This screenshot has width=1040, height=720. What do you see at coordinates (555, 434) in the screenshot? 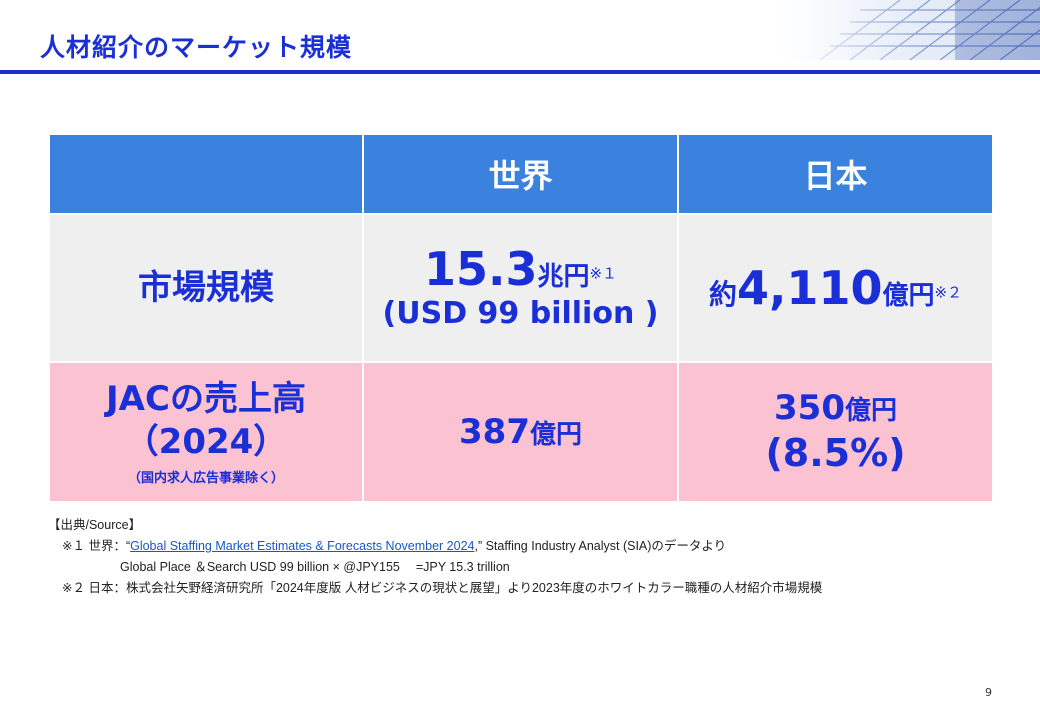
I see `world-jac-sales-unit: 億円` at bounding box center [555, 434].